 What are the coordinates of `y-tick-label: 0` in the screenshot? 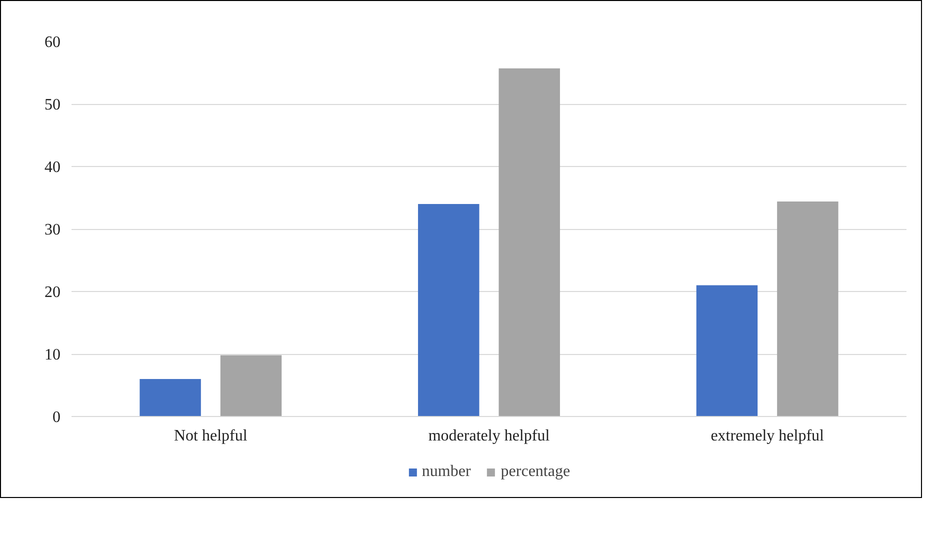 It's located at (56, 417).